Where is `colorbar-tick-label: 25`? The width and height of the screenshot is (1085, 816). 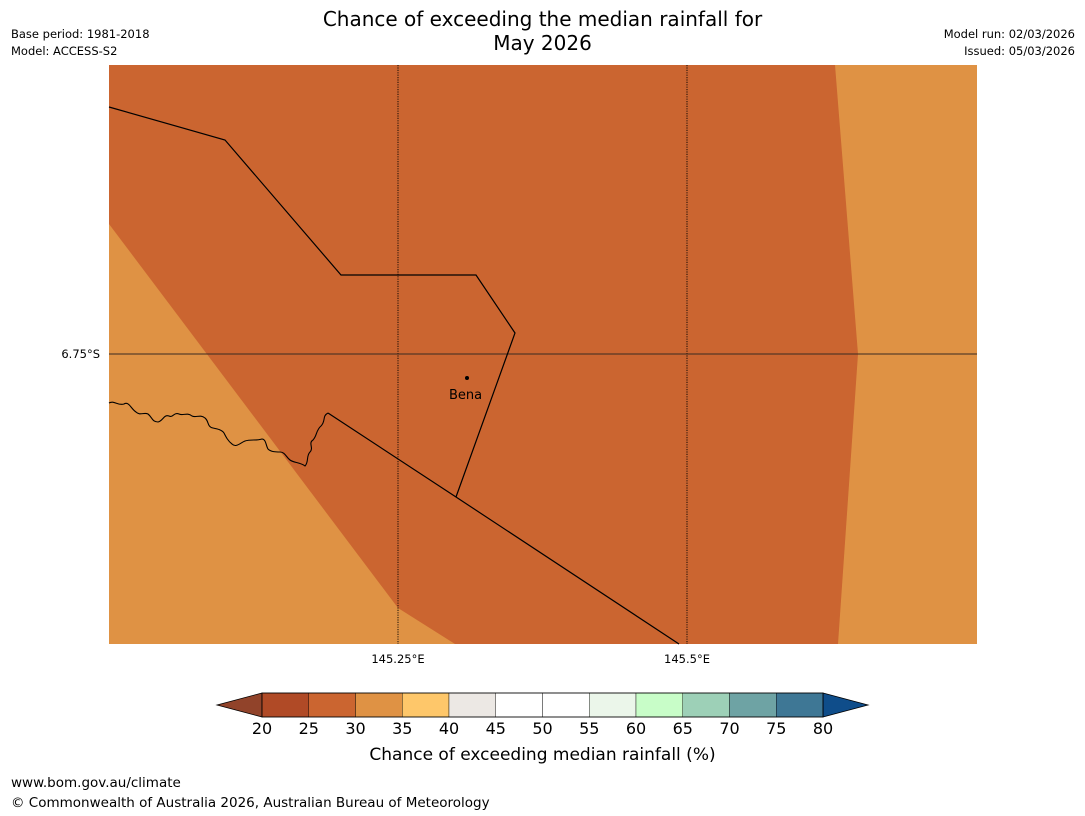
colorbar-tick-label: 25 is located at coordinates (308, 728).